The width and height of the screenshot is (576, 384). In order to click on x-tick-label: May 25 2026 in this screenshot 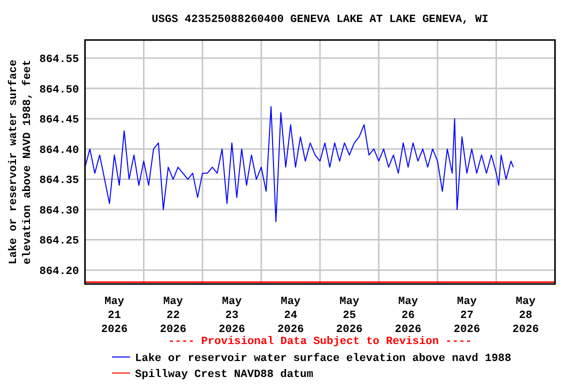, I will do `click(349, 316)`.